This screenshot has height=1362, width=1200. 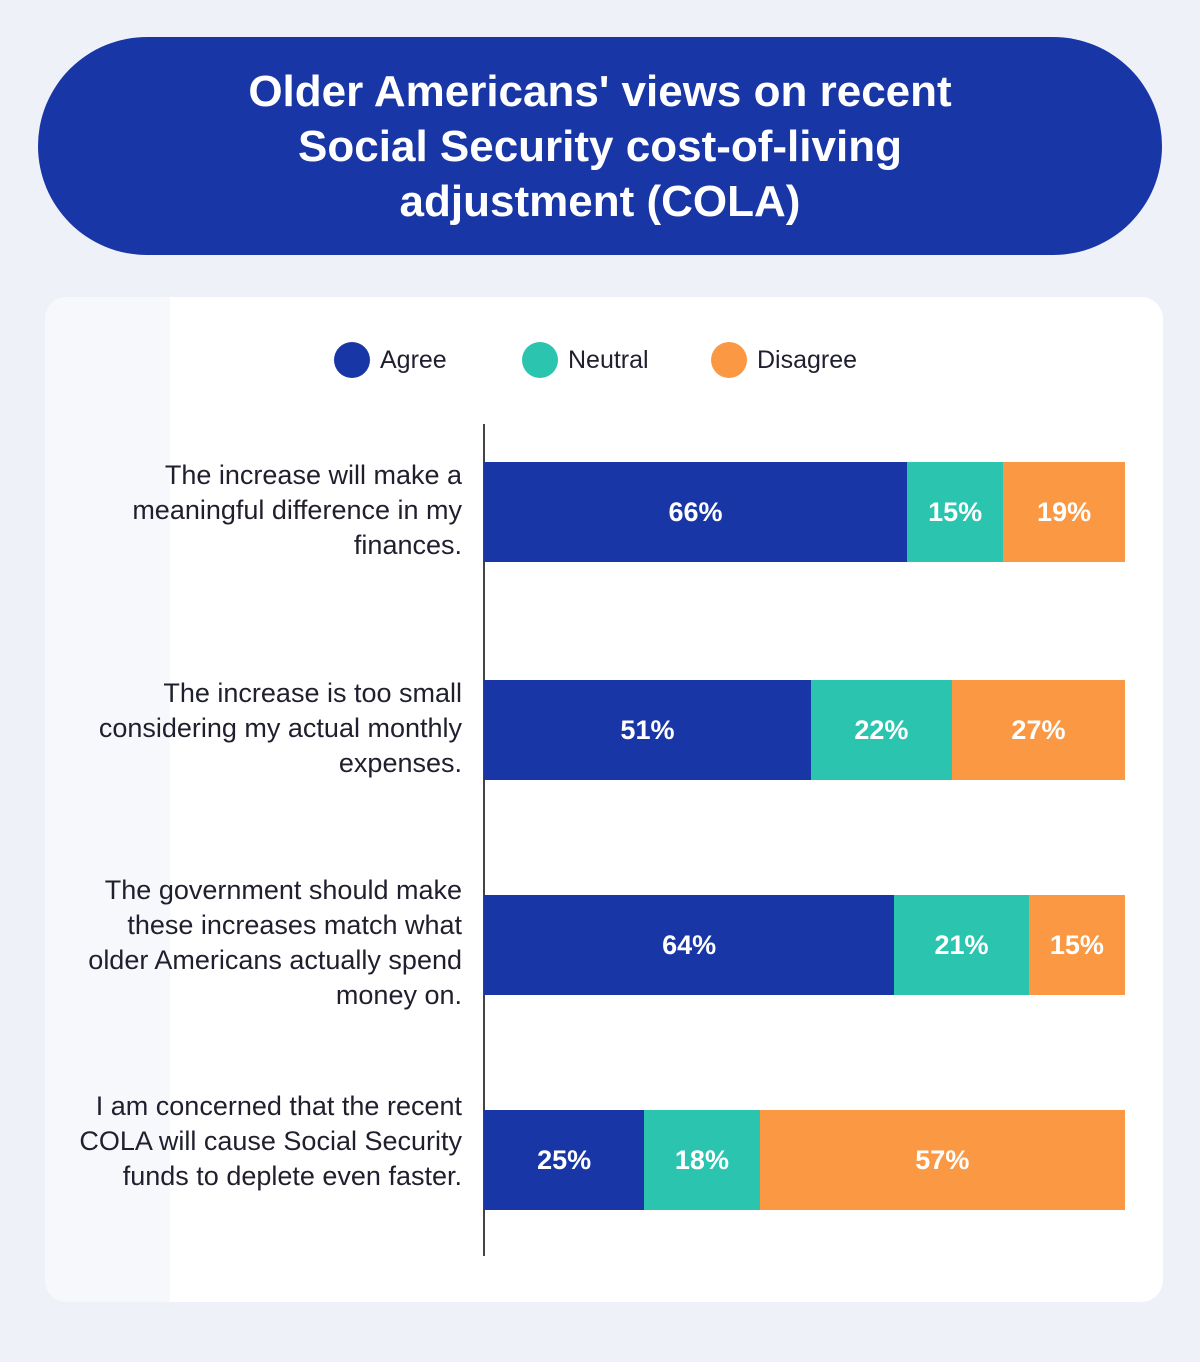 I want to click on data-label-neutral-2: 22%, so click(x=881, y=729).